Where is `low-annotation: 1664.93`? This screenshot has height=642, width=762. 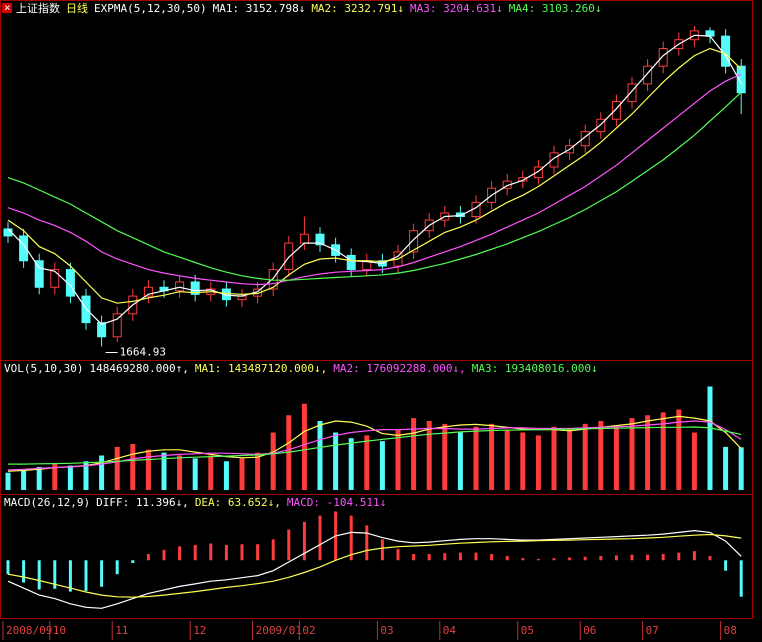
low-annotation: 1664.93 is located at coordinates (143, 352).